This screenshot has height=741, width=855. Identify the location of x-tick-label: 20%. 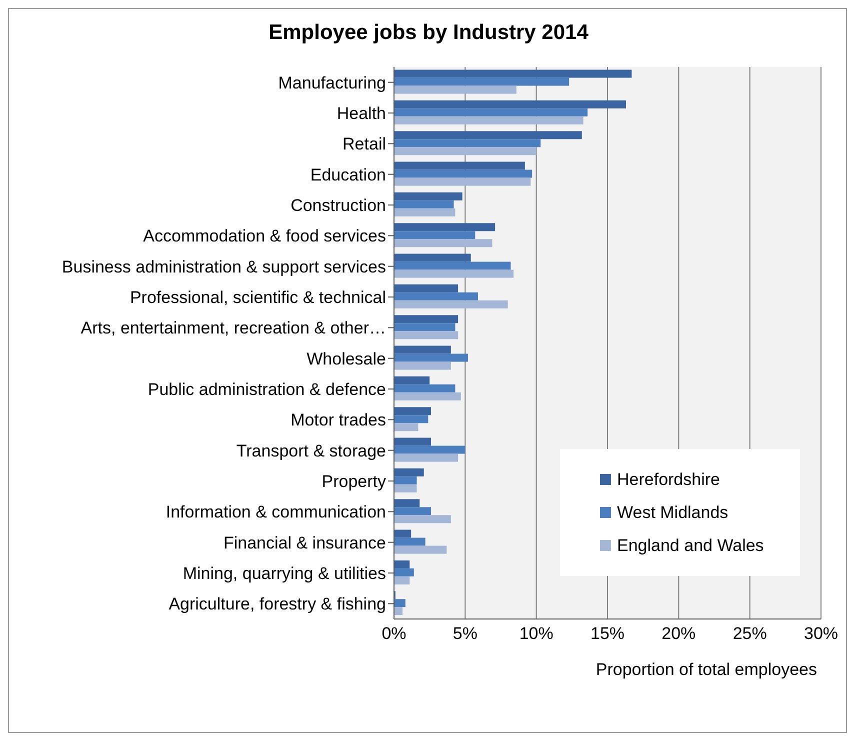
(679, 634).